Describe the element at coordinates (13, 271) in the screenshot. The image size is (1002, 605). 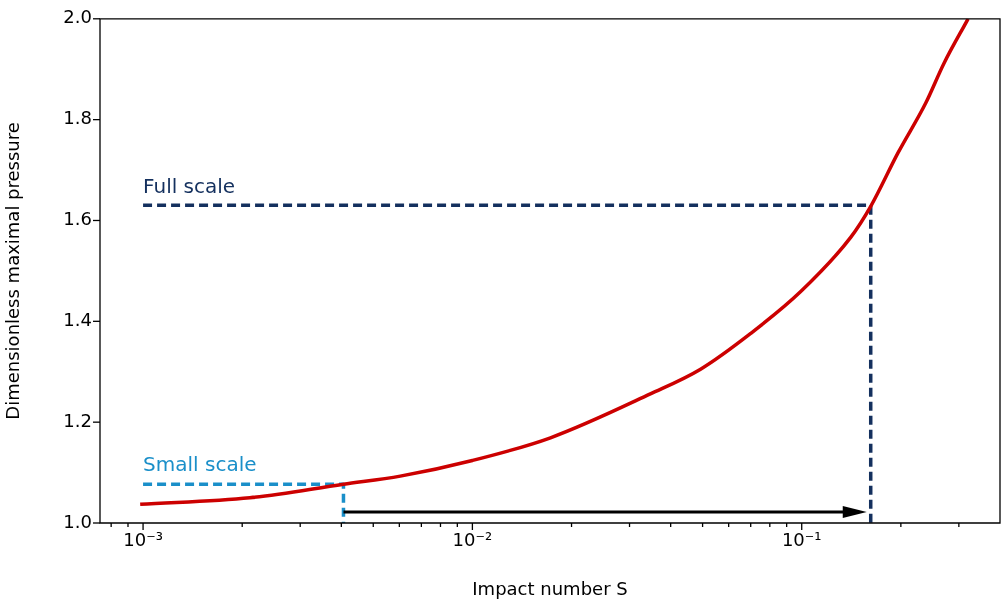
I see `y-axis-title: Dimensionless maximal pressure` at that location.